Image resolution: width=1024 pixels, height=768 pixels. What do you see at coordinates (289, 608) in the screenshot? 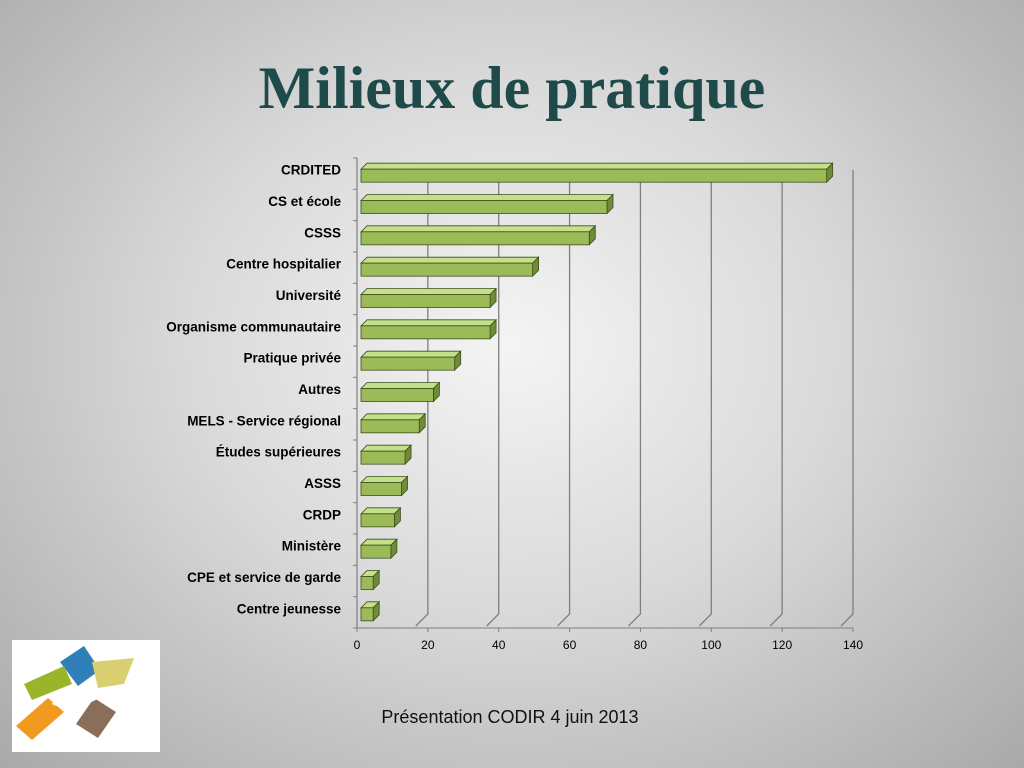
I see `category-label: Centre jeunesse` at bounding box center [289, 608].